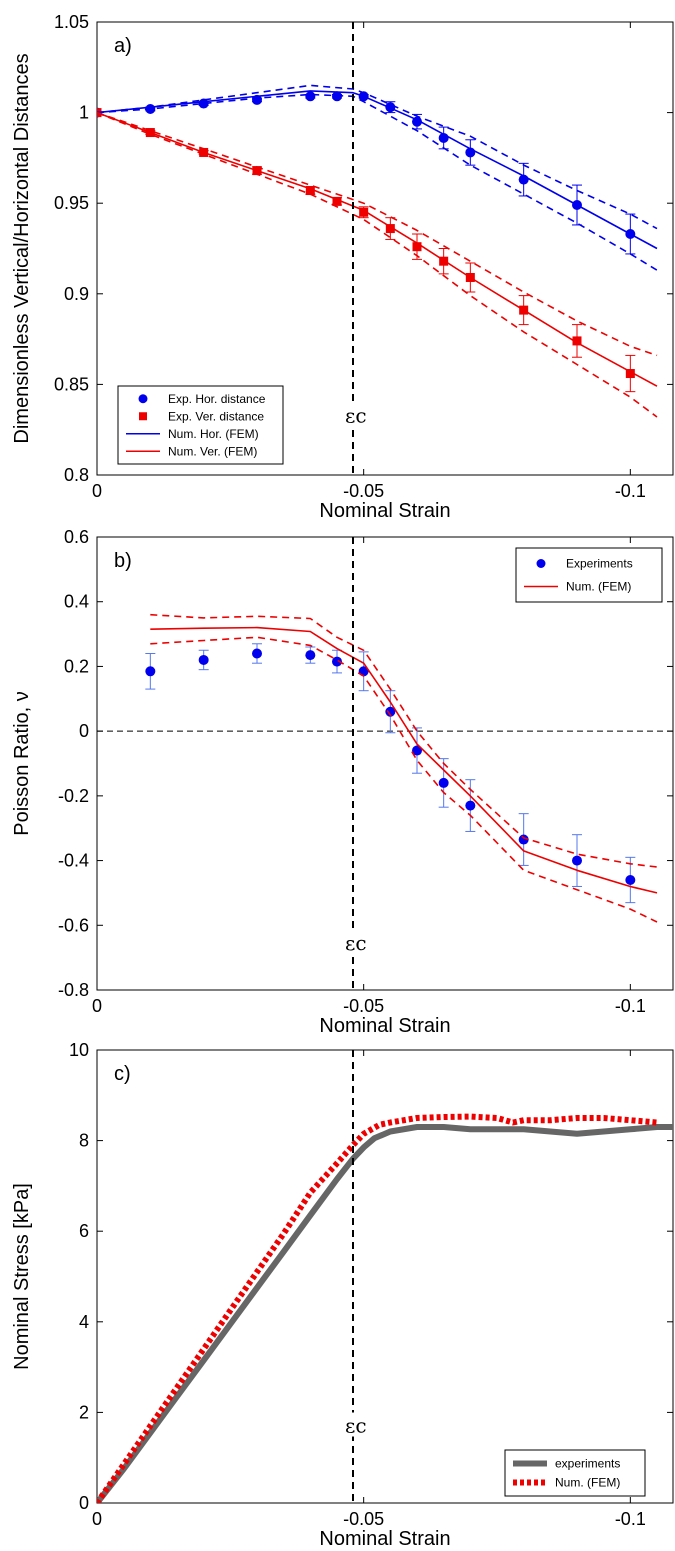 The height and width of the screenshot is (1551, 675). What do you see at coordinates (217, 399) in the screenshot?
I see `legend-label: Exp. Hor. distance` at bounding box center [217, 399].